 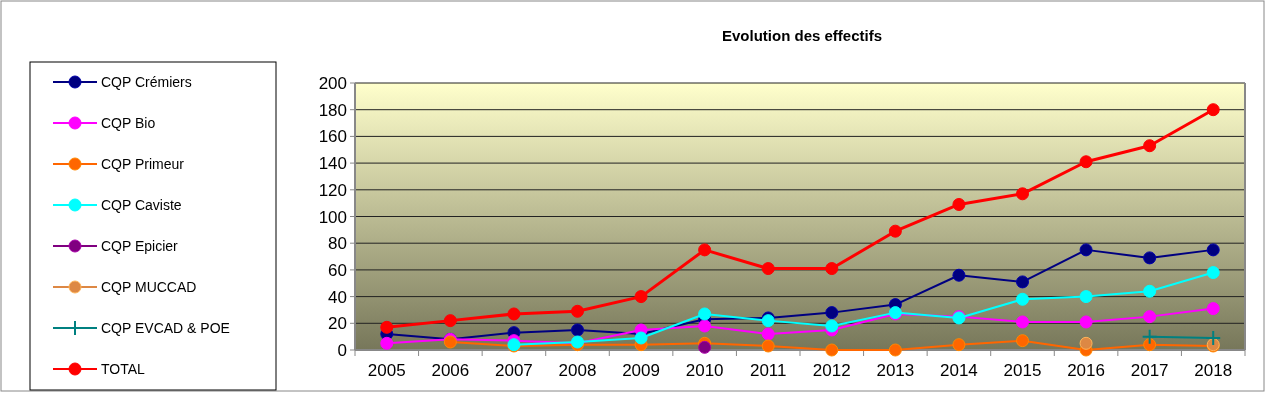 I want to click on y-tick-label: 100, so click(x=332, y=217).